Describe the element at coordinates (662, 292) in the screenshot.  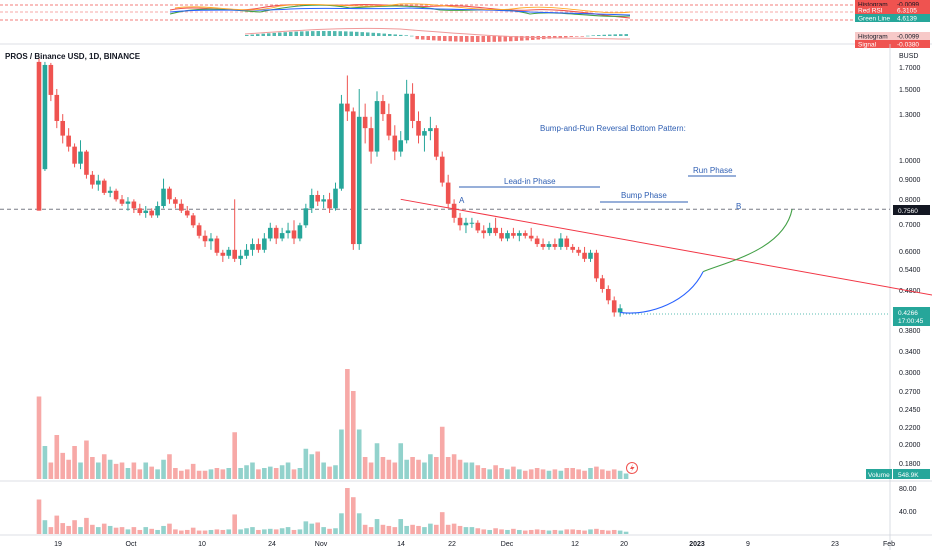
I see `bump-curve-blue` at that location.